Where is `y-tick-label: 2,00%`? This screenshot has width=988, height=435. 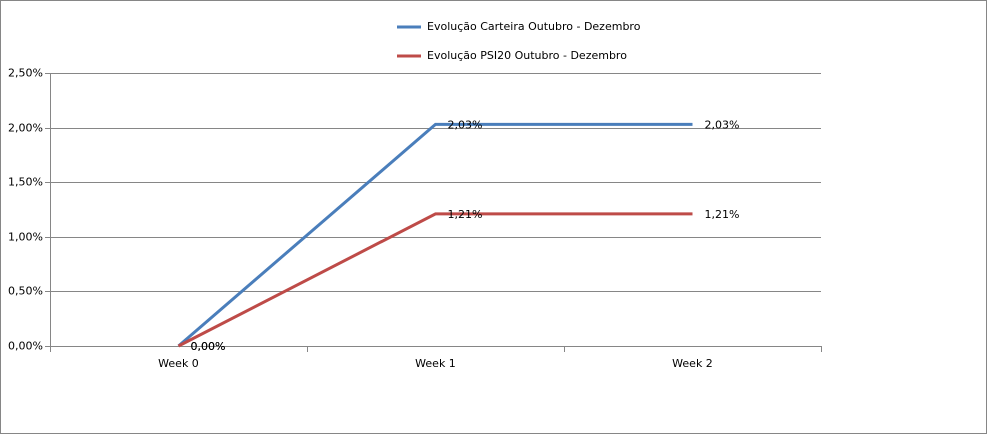
y-tick-label: 2,00% is located at coordinates (25, 128).